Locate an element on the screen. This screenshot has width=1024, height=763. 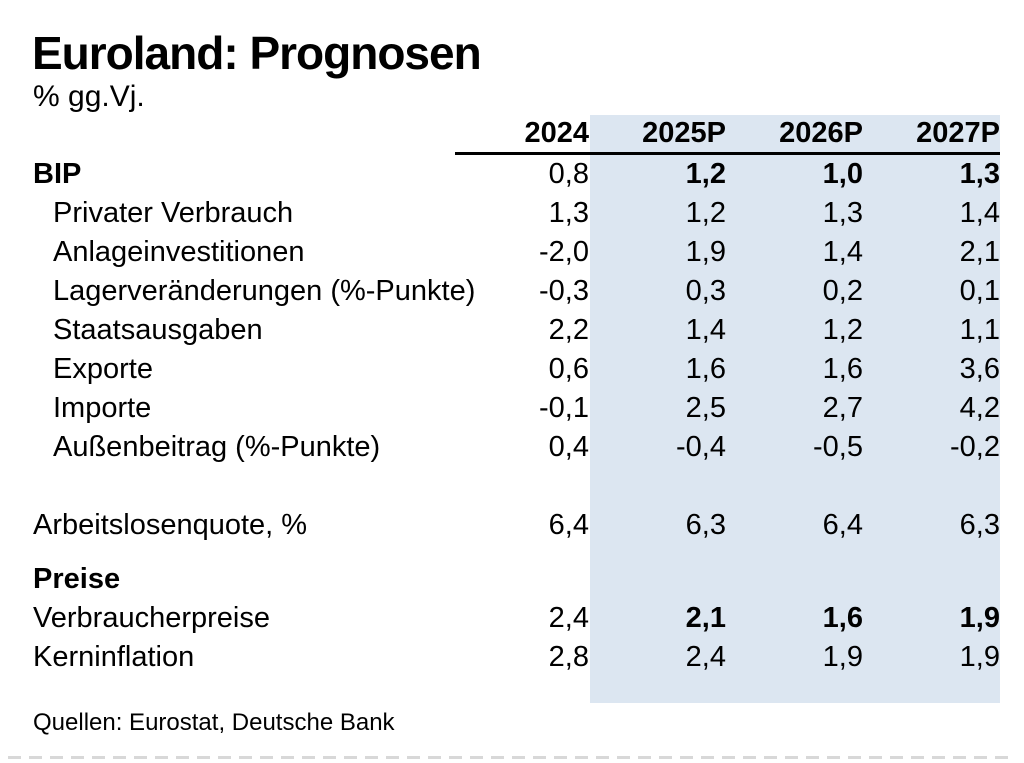
row-label: Außenbeitrag (%-Punkte) is located at coordinates (217, 447).